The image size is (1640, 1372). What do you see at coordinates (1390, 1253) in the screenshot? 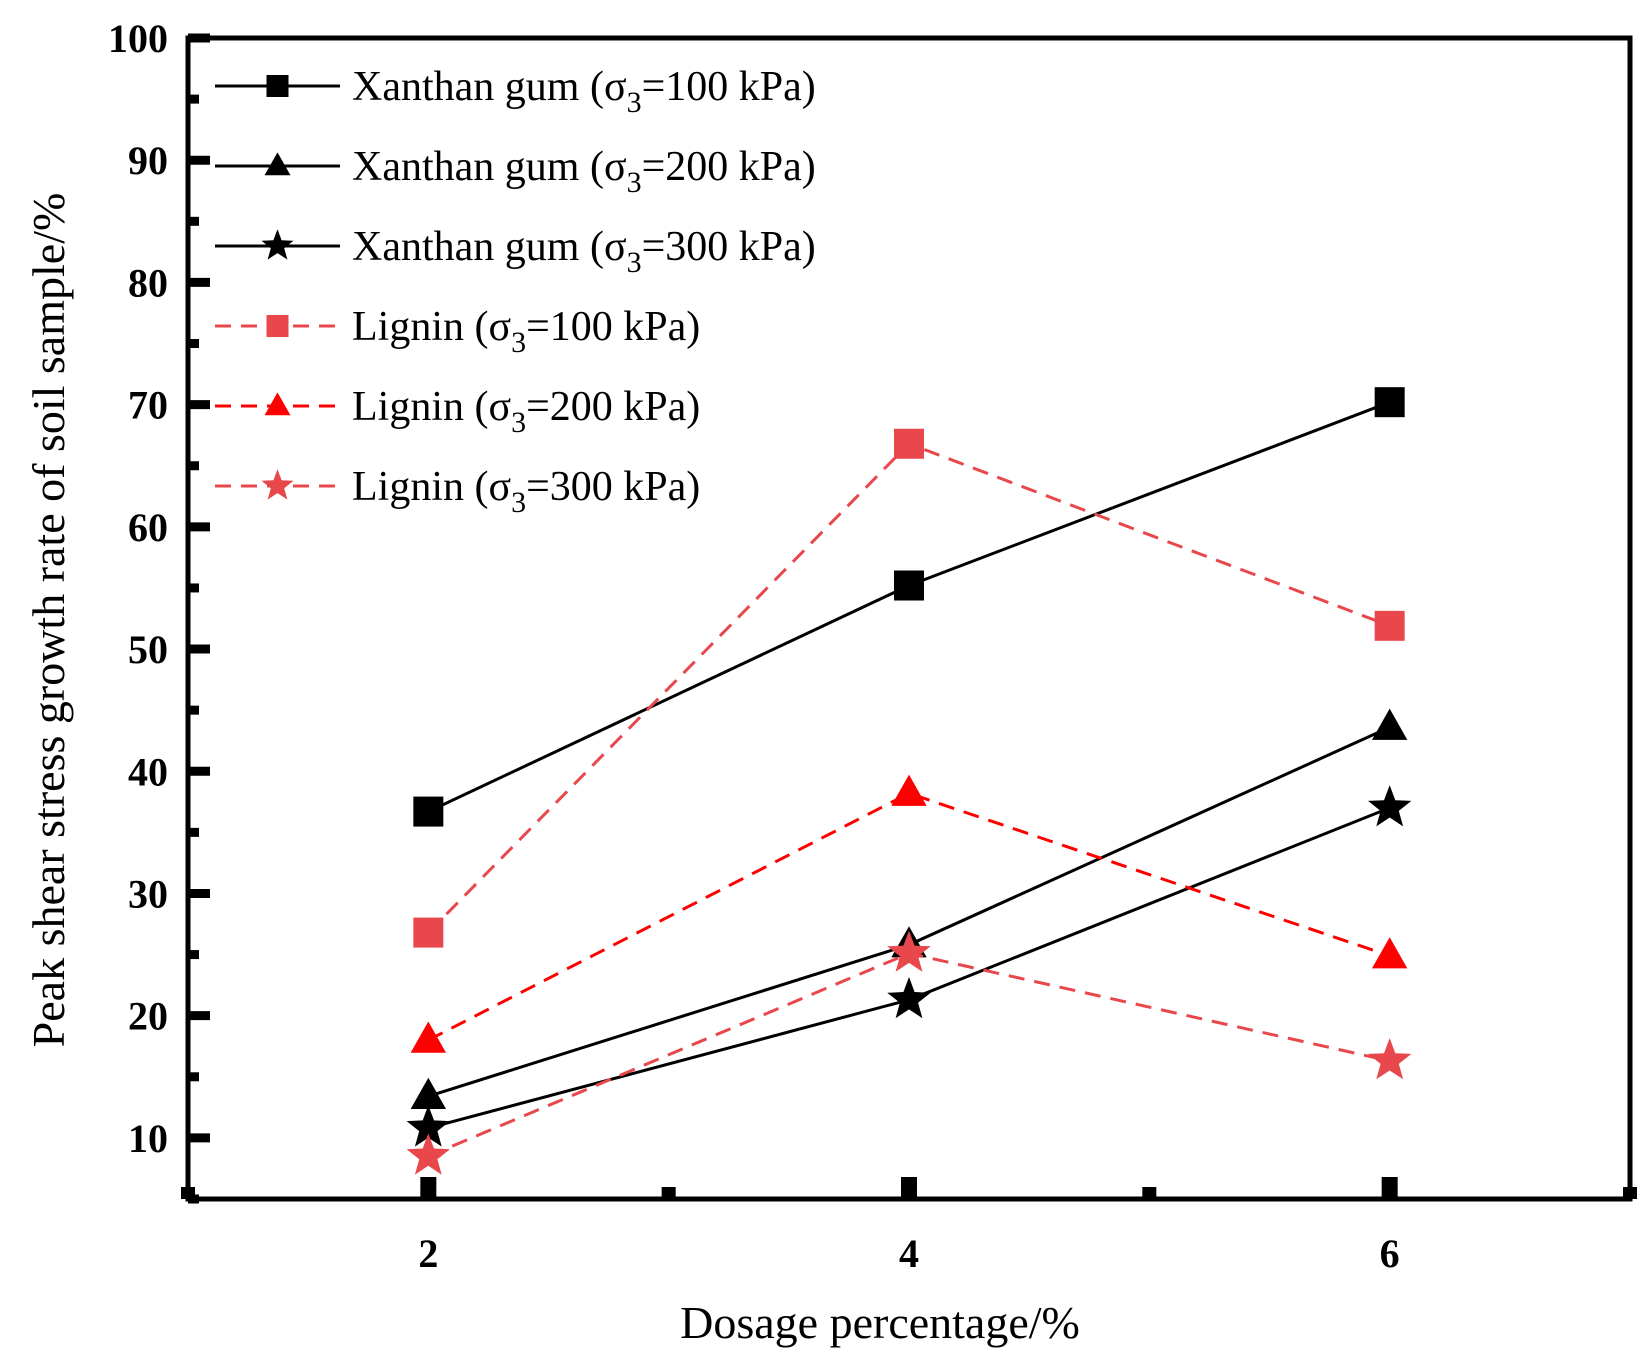
I see `x-tick-label: 6` at bounding box center [1390, 1253].